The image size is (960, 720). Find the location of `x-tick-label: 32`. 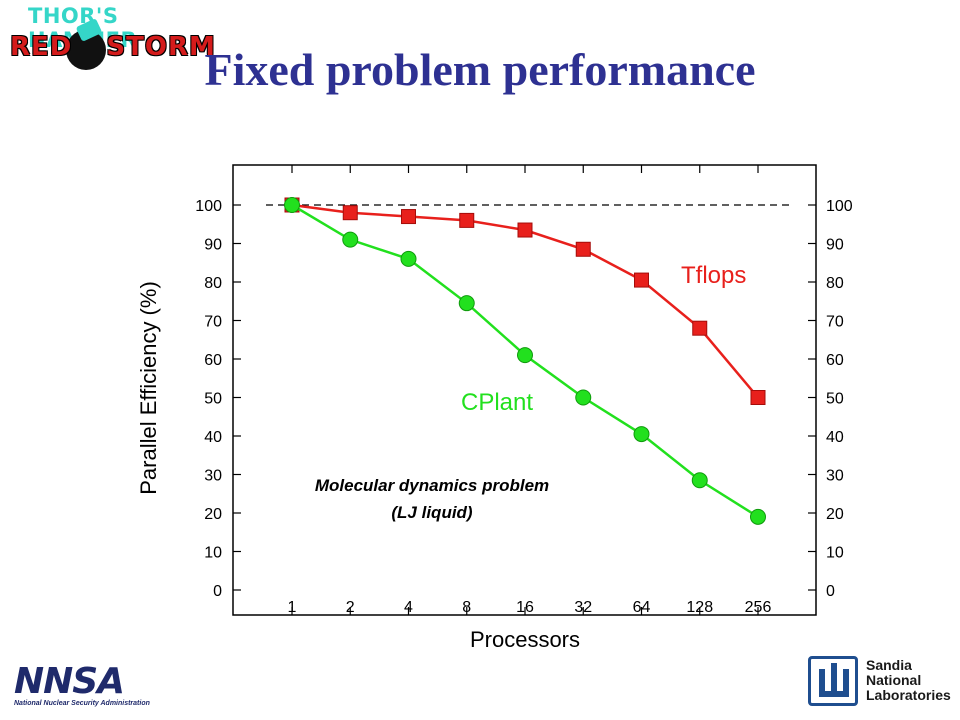

x-tick-label: 32 is located at coordinates (583, 607).